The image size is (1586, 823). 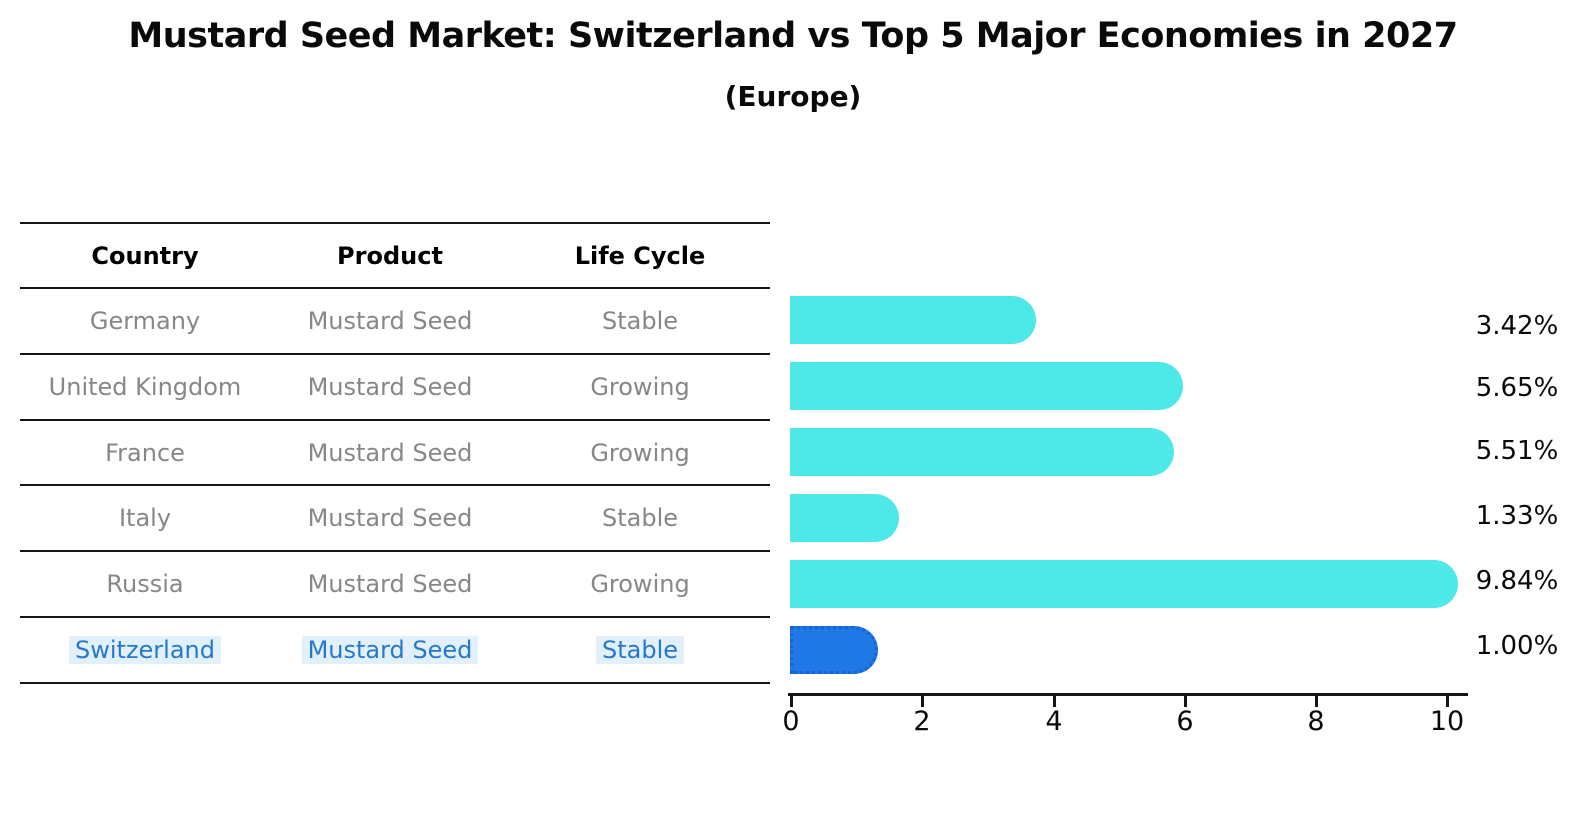 What do you see at coordinates (390, 255) in the screenshot?
I see `column-header-product: Product` at bounding box center [390, 255].